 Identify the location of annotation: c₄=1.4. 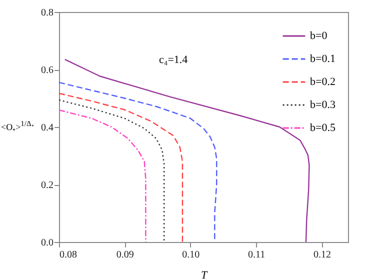
(173, 60).